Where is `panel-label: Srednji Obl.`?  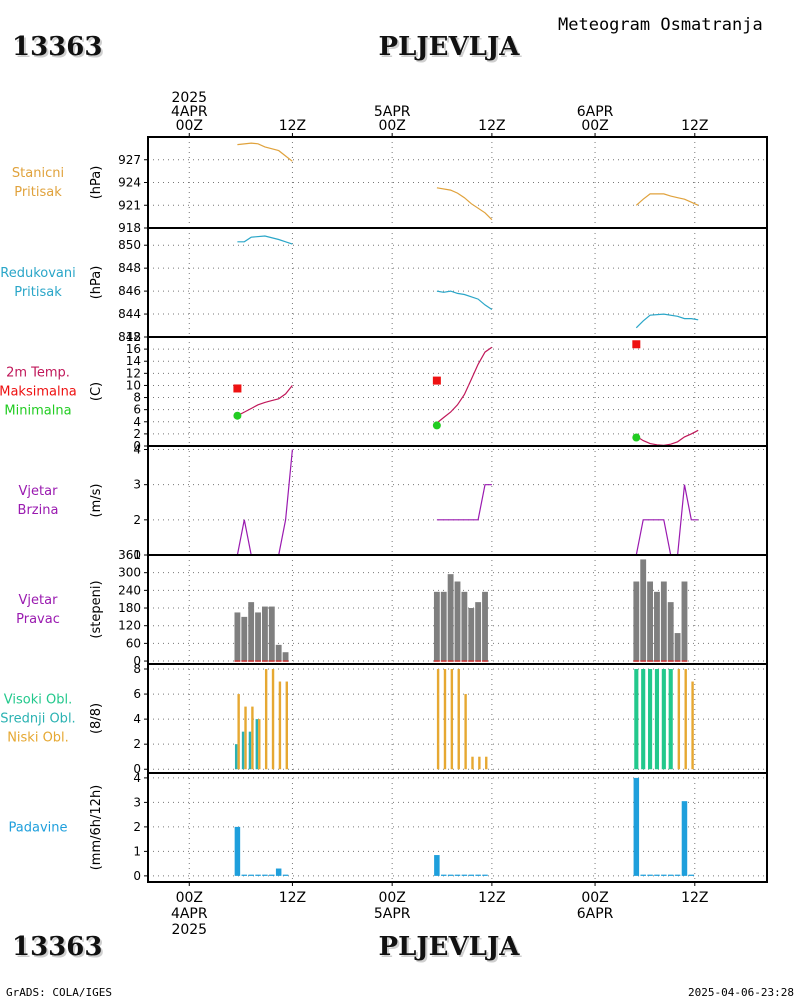
panel-label: Srednji Obl. is located at coordinates (37, 719).